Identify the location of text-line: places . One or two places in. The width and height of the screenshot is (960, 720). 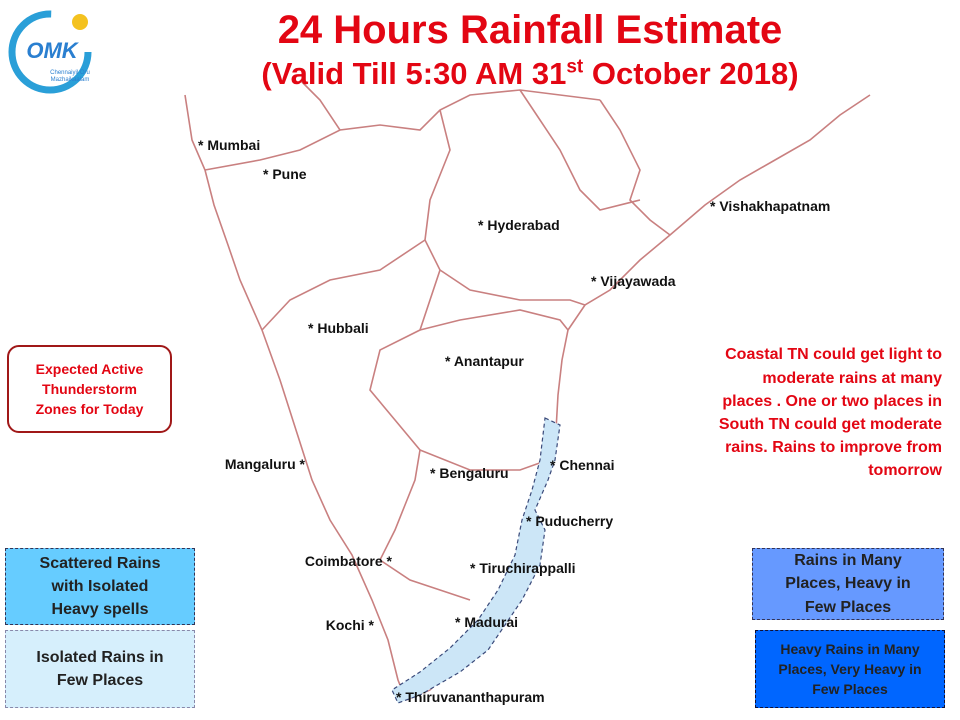
(832, 401).